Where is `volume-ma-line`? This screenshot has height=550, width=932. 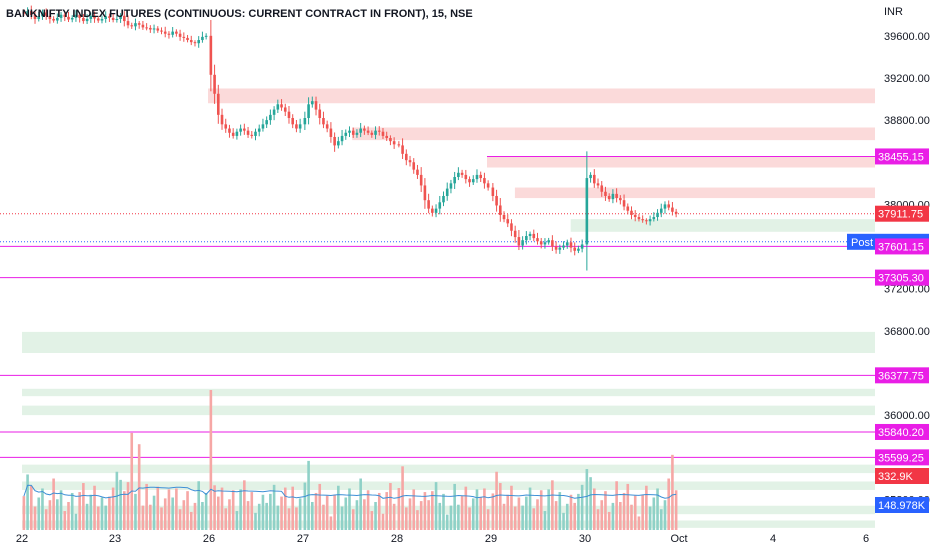
volume-ma-line is located at coordinates (350, 491).